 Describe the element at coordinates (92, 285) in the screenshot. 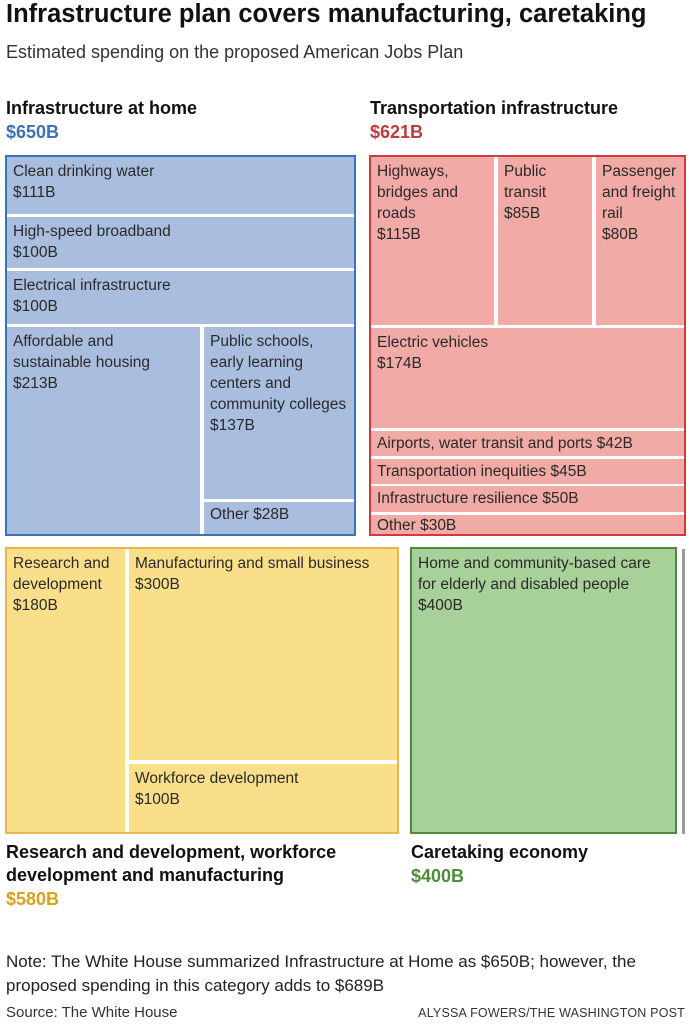

I see `tile-label: Electrical infrastructure` at that location.